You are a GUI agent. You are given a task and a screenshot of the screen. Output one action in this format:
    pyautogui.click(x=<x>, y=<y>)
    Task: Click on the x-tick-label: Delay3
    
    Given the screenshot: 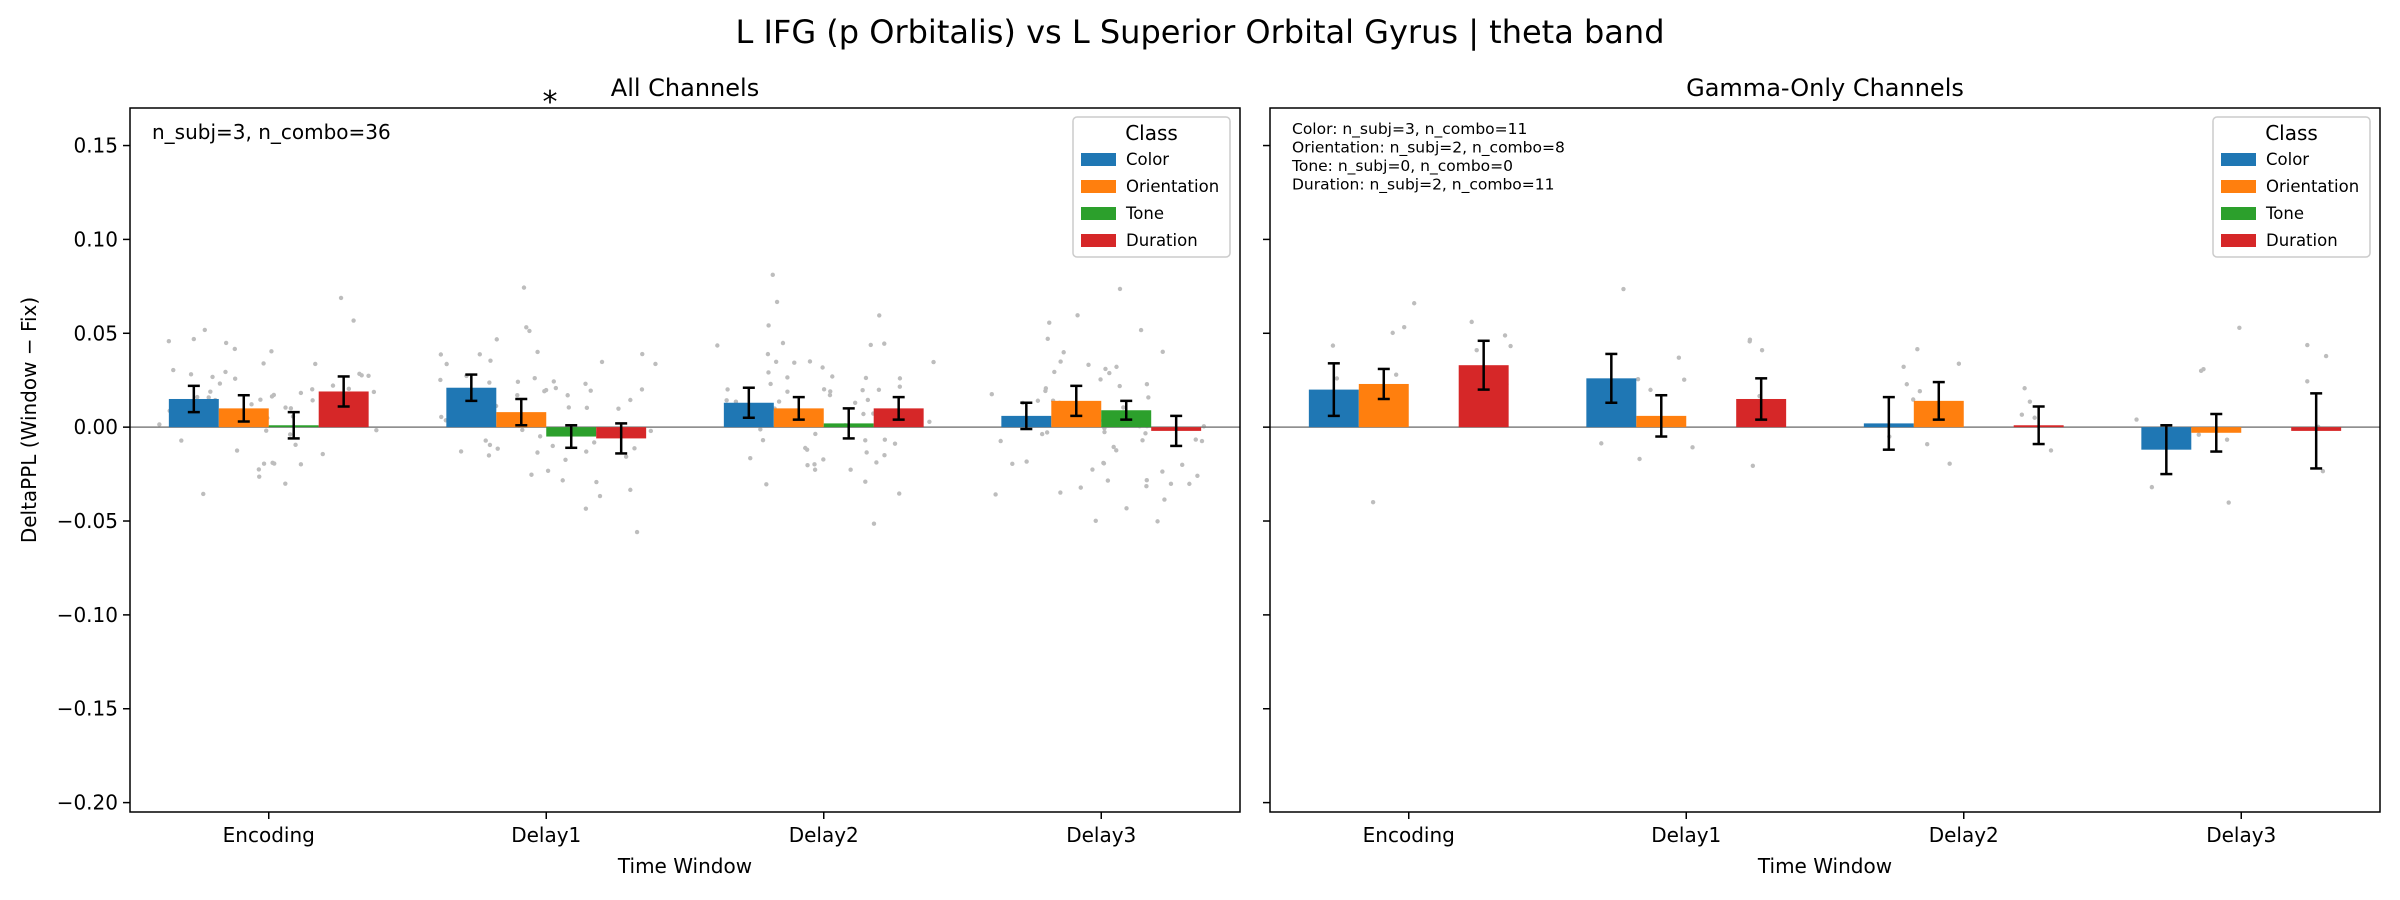 What is the action you would take?
    pyautogui.click(x=2241, y=835)
    